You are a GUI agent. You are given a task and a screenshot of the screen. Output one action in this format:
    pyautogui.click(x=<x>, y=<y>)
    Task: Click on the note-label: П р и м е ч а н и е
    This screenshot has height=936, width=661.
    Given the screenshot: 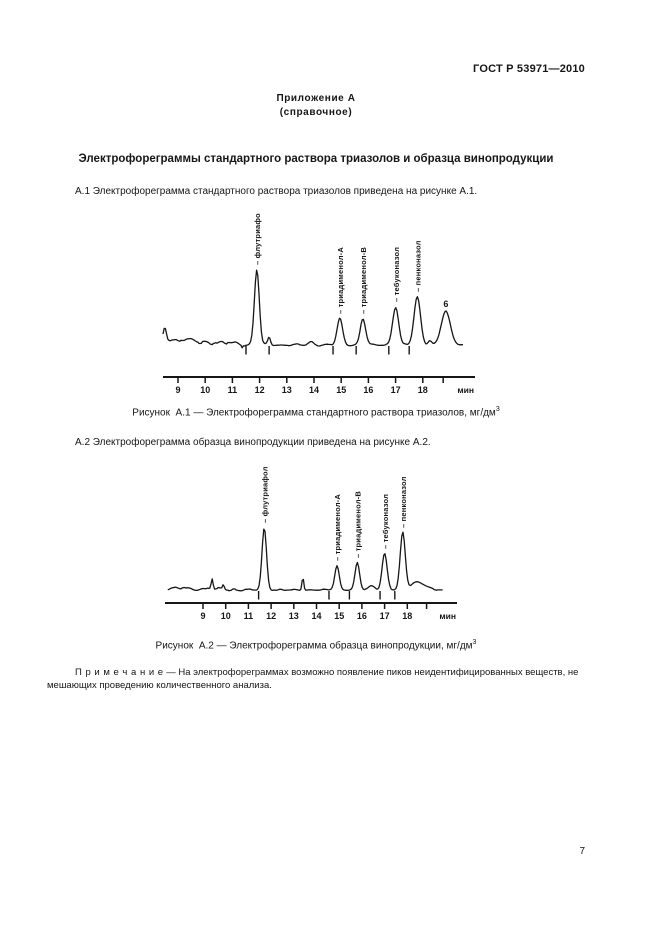 What is the action you would take?
    pyautogui.click(x=119, y=672)
    